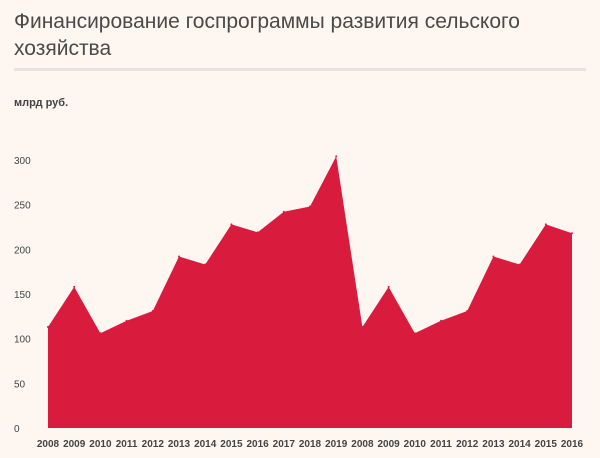  Describe the element at coordinates (17, 429) in the screenshot. I see `y-tick-label: 0` at that location.